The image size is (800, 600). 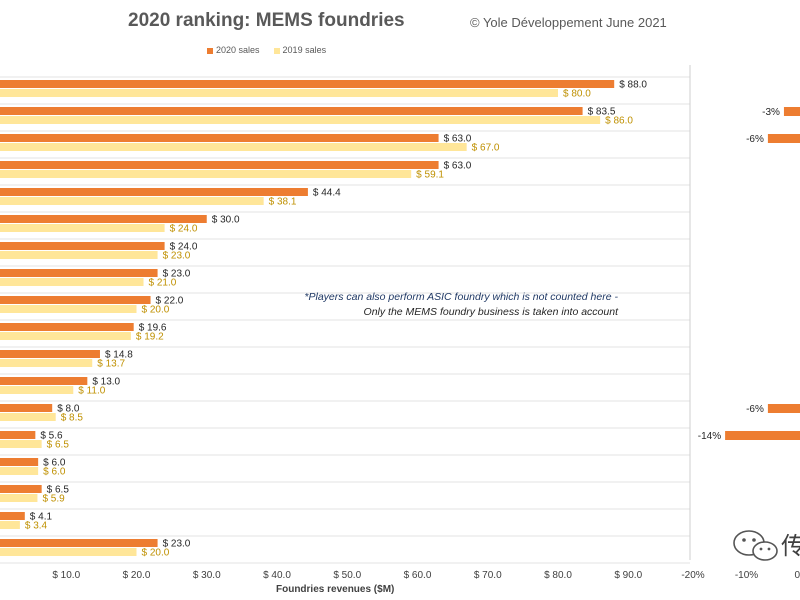 I want to click on legend-swatch-2020, so click(x=210, y=50).